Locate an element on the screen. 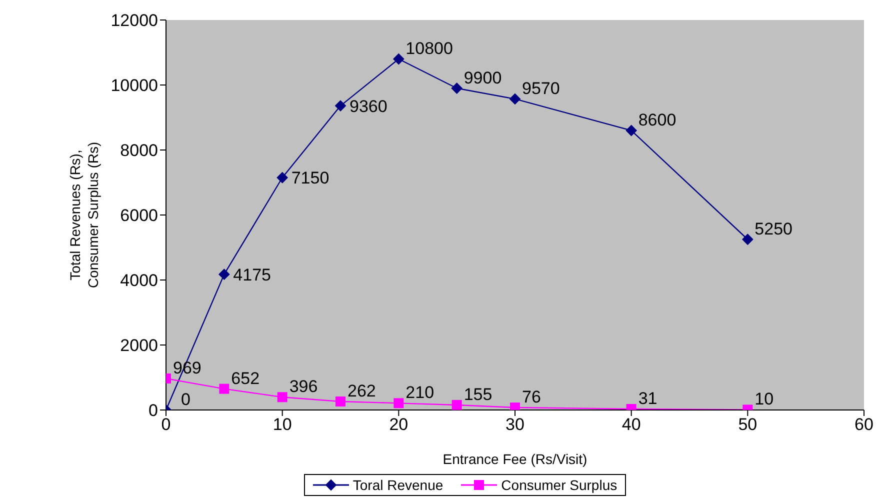 The width and height of the screenshot is (891, 504). data-label: 210 is located at coordinates (420, 392).